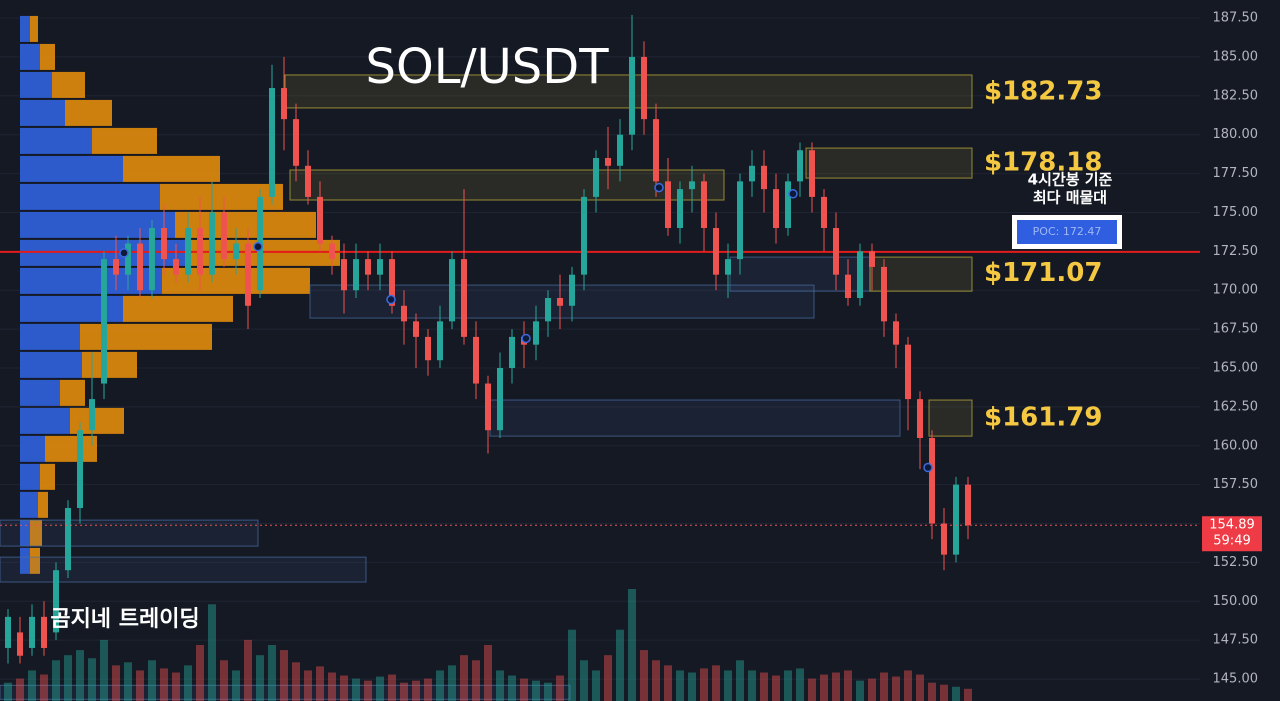 This screenshot has height=701, width=1280. I want to click on y-tick-label: 165.00, so click(1236, 367).